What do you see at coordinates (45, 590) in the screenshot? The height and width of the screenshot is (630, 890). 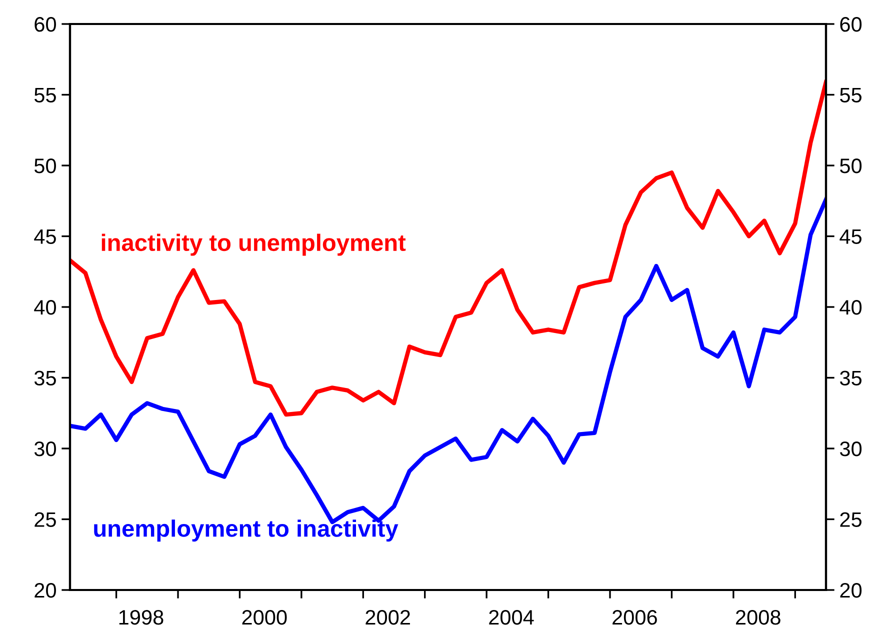 I see `y-tick-label: 20` at bounding box center [45, 590].